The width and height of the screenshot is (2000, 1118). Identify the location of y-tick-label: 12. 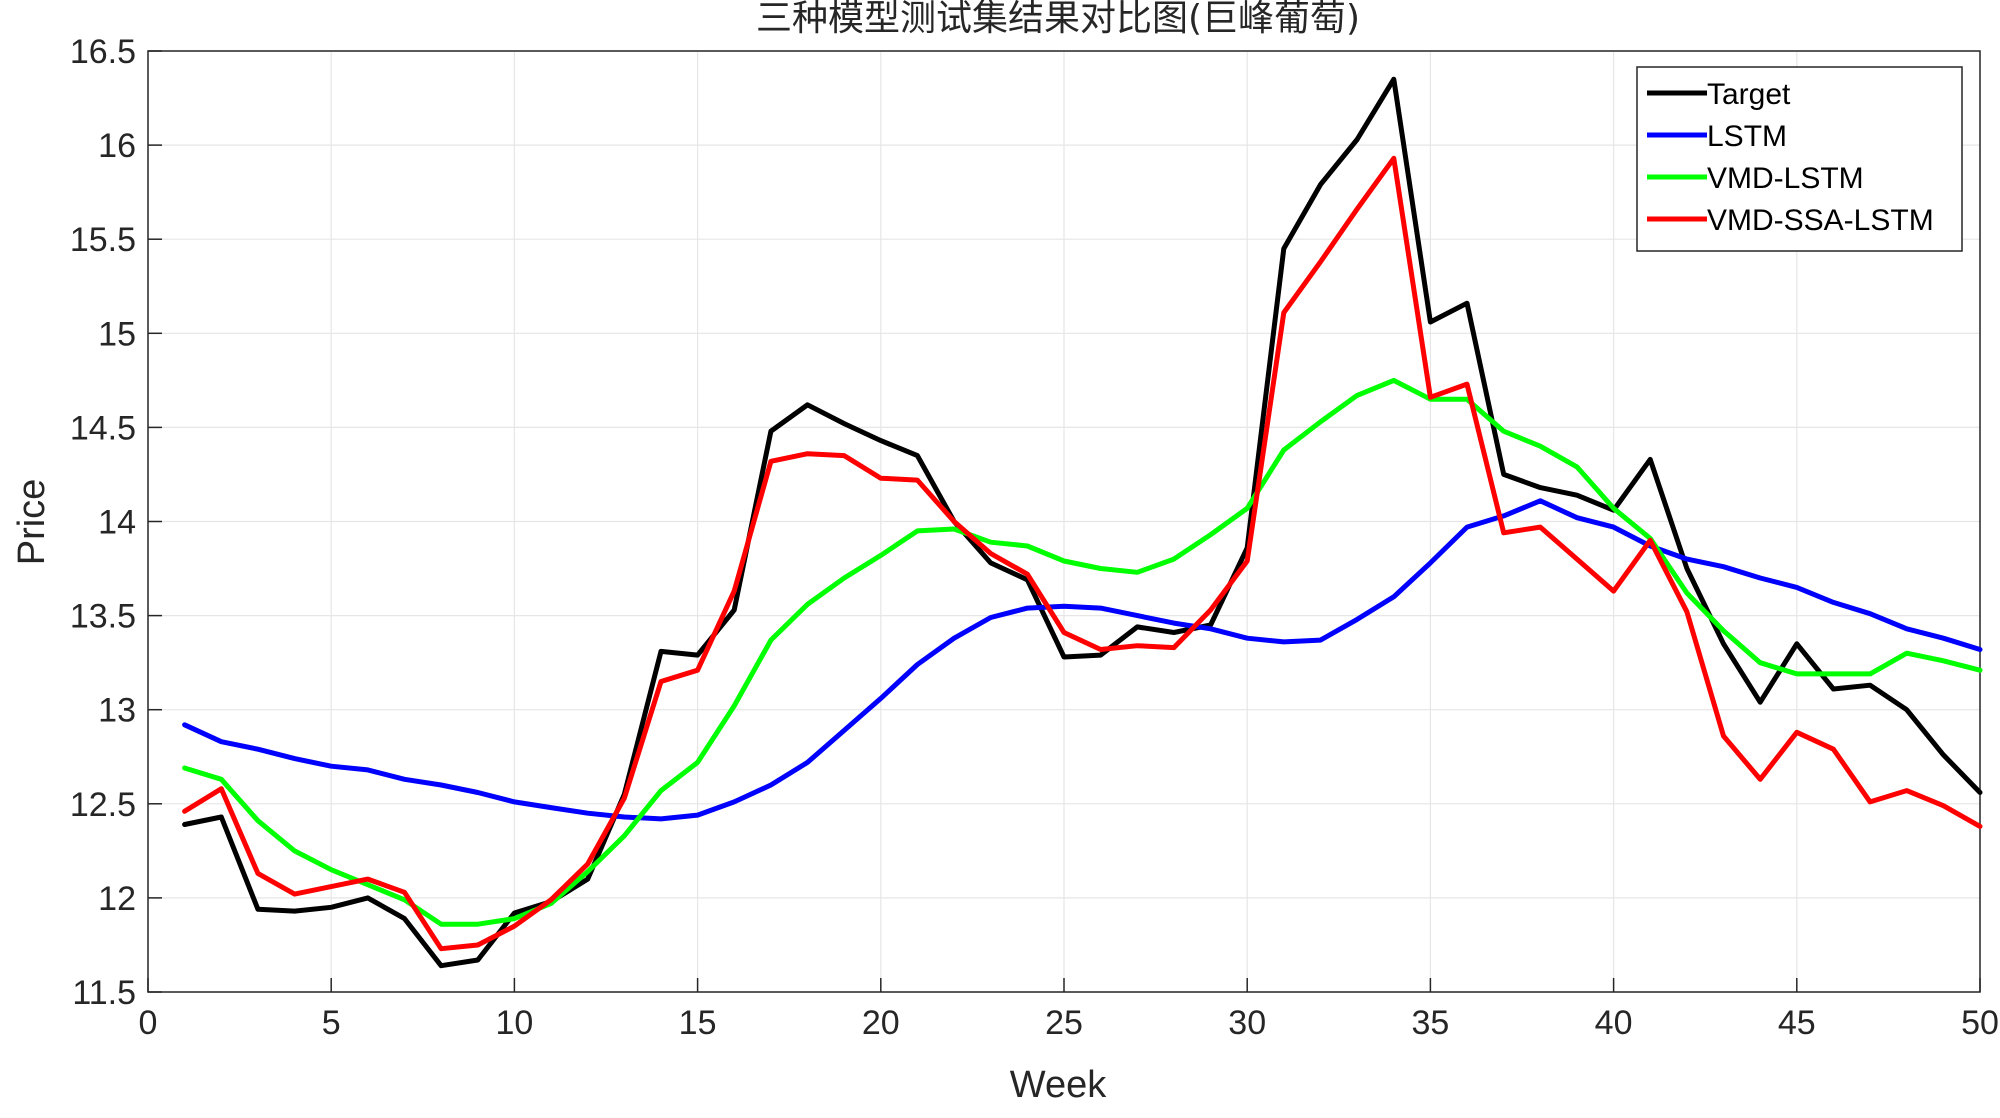
(117, 899).